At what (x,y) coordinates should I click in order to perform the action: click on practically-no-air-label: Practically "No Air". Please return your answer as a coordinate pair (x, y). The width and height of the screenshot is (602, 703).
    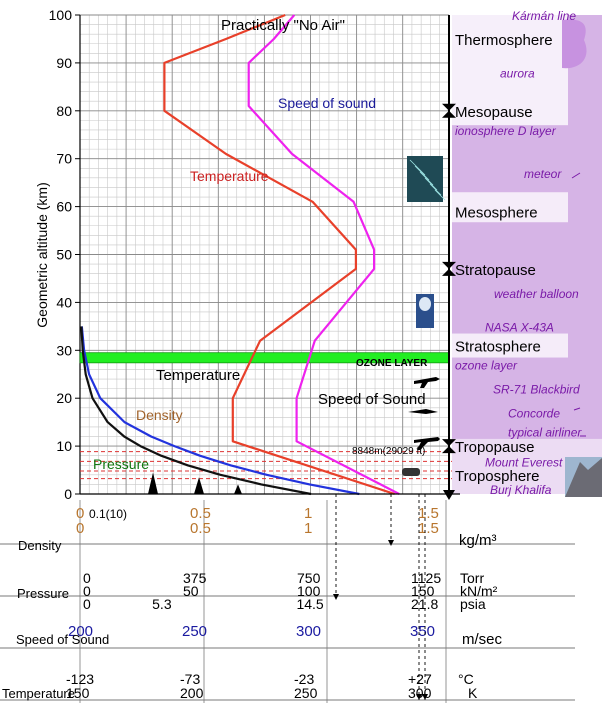
    Looking at the image, I should click on (283, 25).